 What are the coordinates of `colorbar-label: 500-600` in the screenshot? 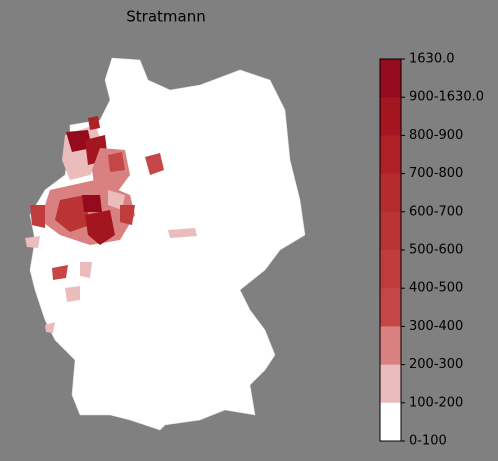 It's located at (436, 250).